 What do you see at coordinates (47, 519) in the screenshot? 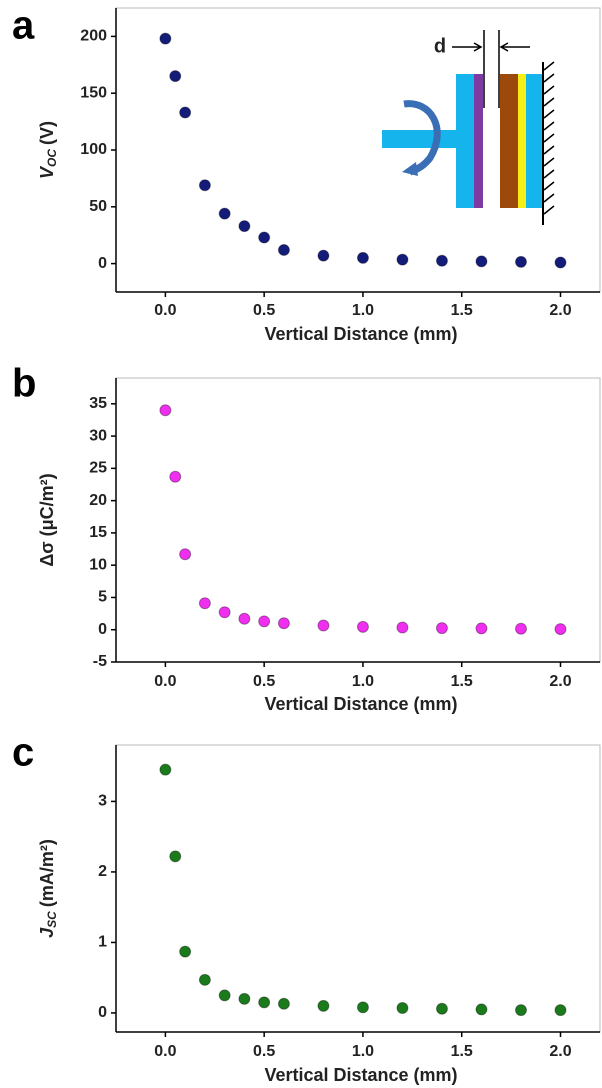
I see `y-axis-label: Δσ (μC/m²)` at bounding box center [47, 519].